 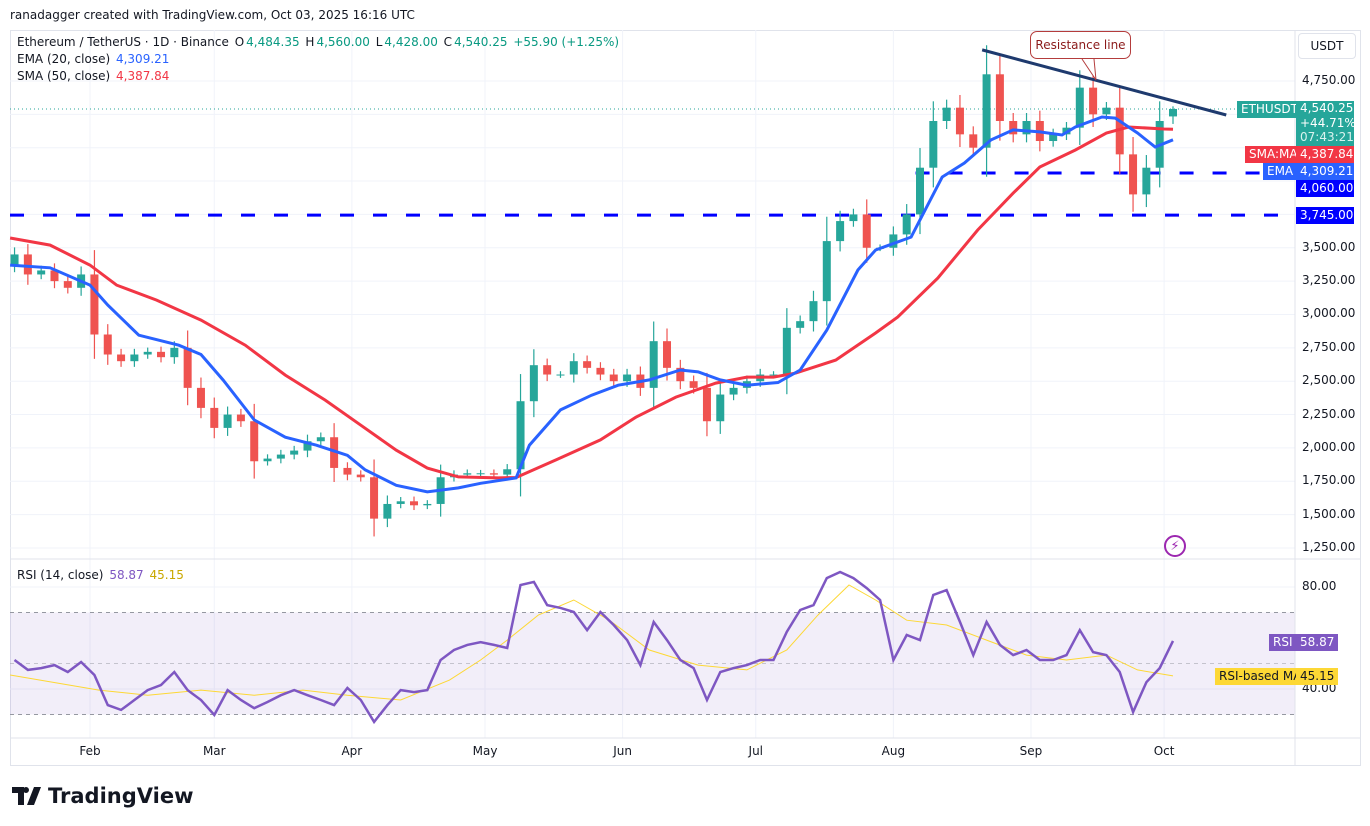 What do you see at coordinates (1080, 45) in the screenshot?
I see `resistance-callout: Resistance line` at bounding box center [1080, 45].